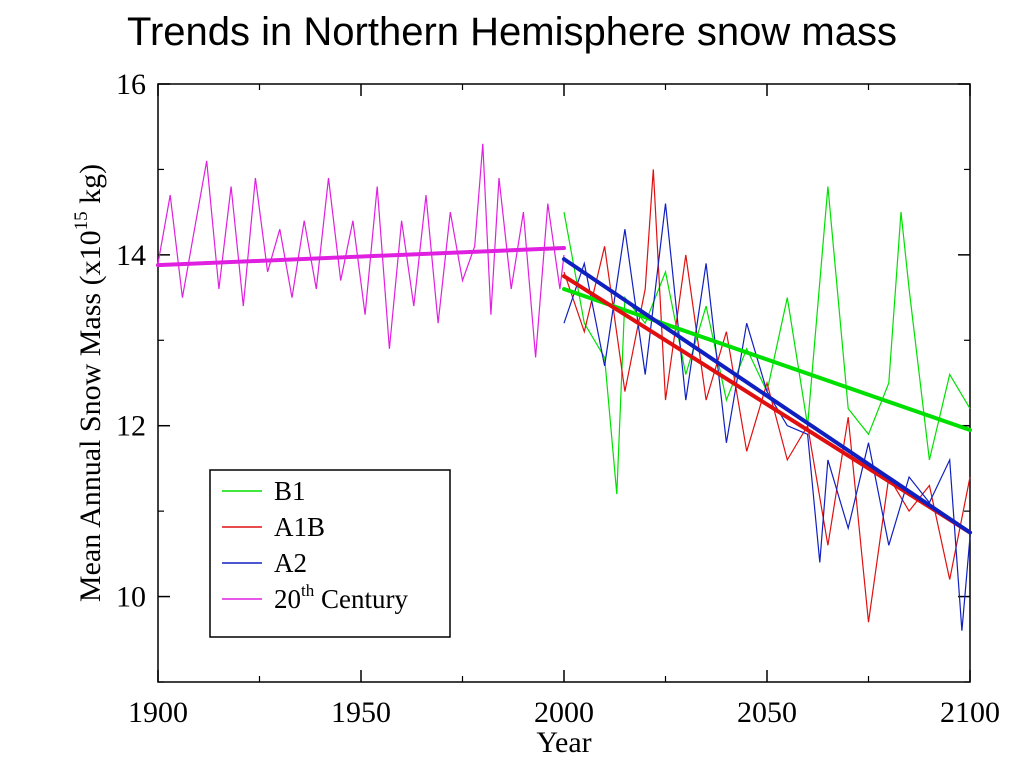 The width and height of the screenshot is (1024, 768). What do you see at coordinates (90, 416) in the screenshot?
I see `y-axis-title-main: Mean Annual Snow Mass (x10` at bounding box center [90, 416].